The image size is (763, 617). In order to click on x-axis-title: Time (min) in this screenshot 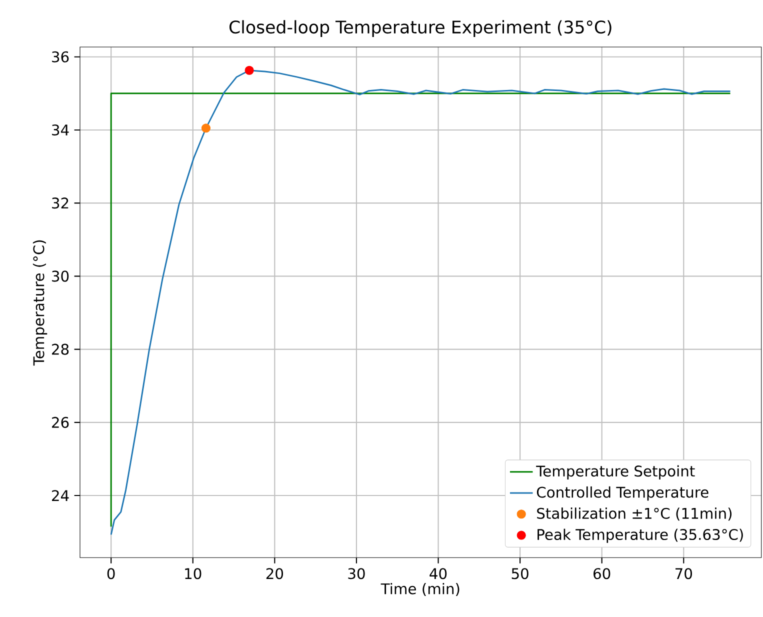, I will do `click(420, 589)`.